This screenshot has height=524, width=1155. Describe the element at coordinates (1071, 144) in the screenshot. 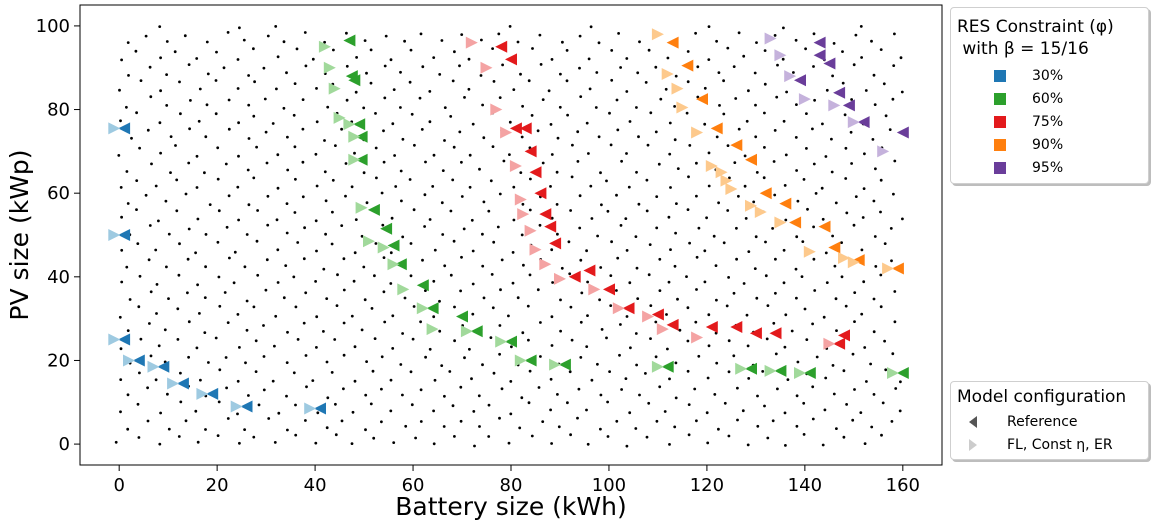

I see `res-legend-entry: 90%` at that location.